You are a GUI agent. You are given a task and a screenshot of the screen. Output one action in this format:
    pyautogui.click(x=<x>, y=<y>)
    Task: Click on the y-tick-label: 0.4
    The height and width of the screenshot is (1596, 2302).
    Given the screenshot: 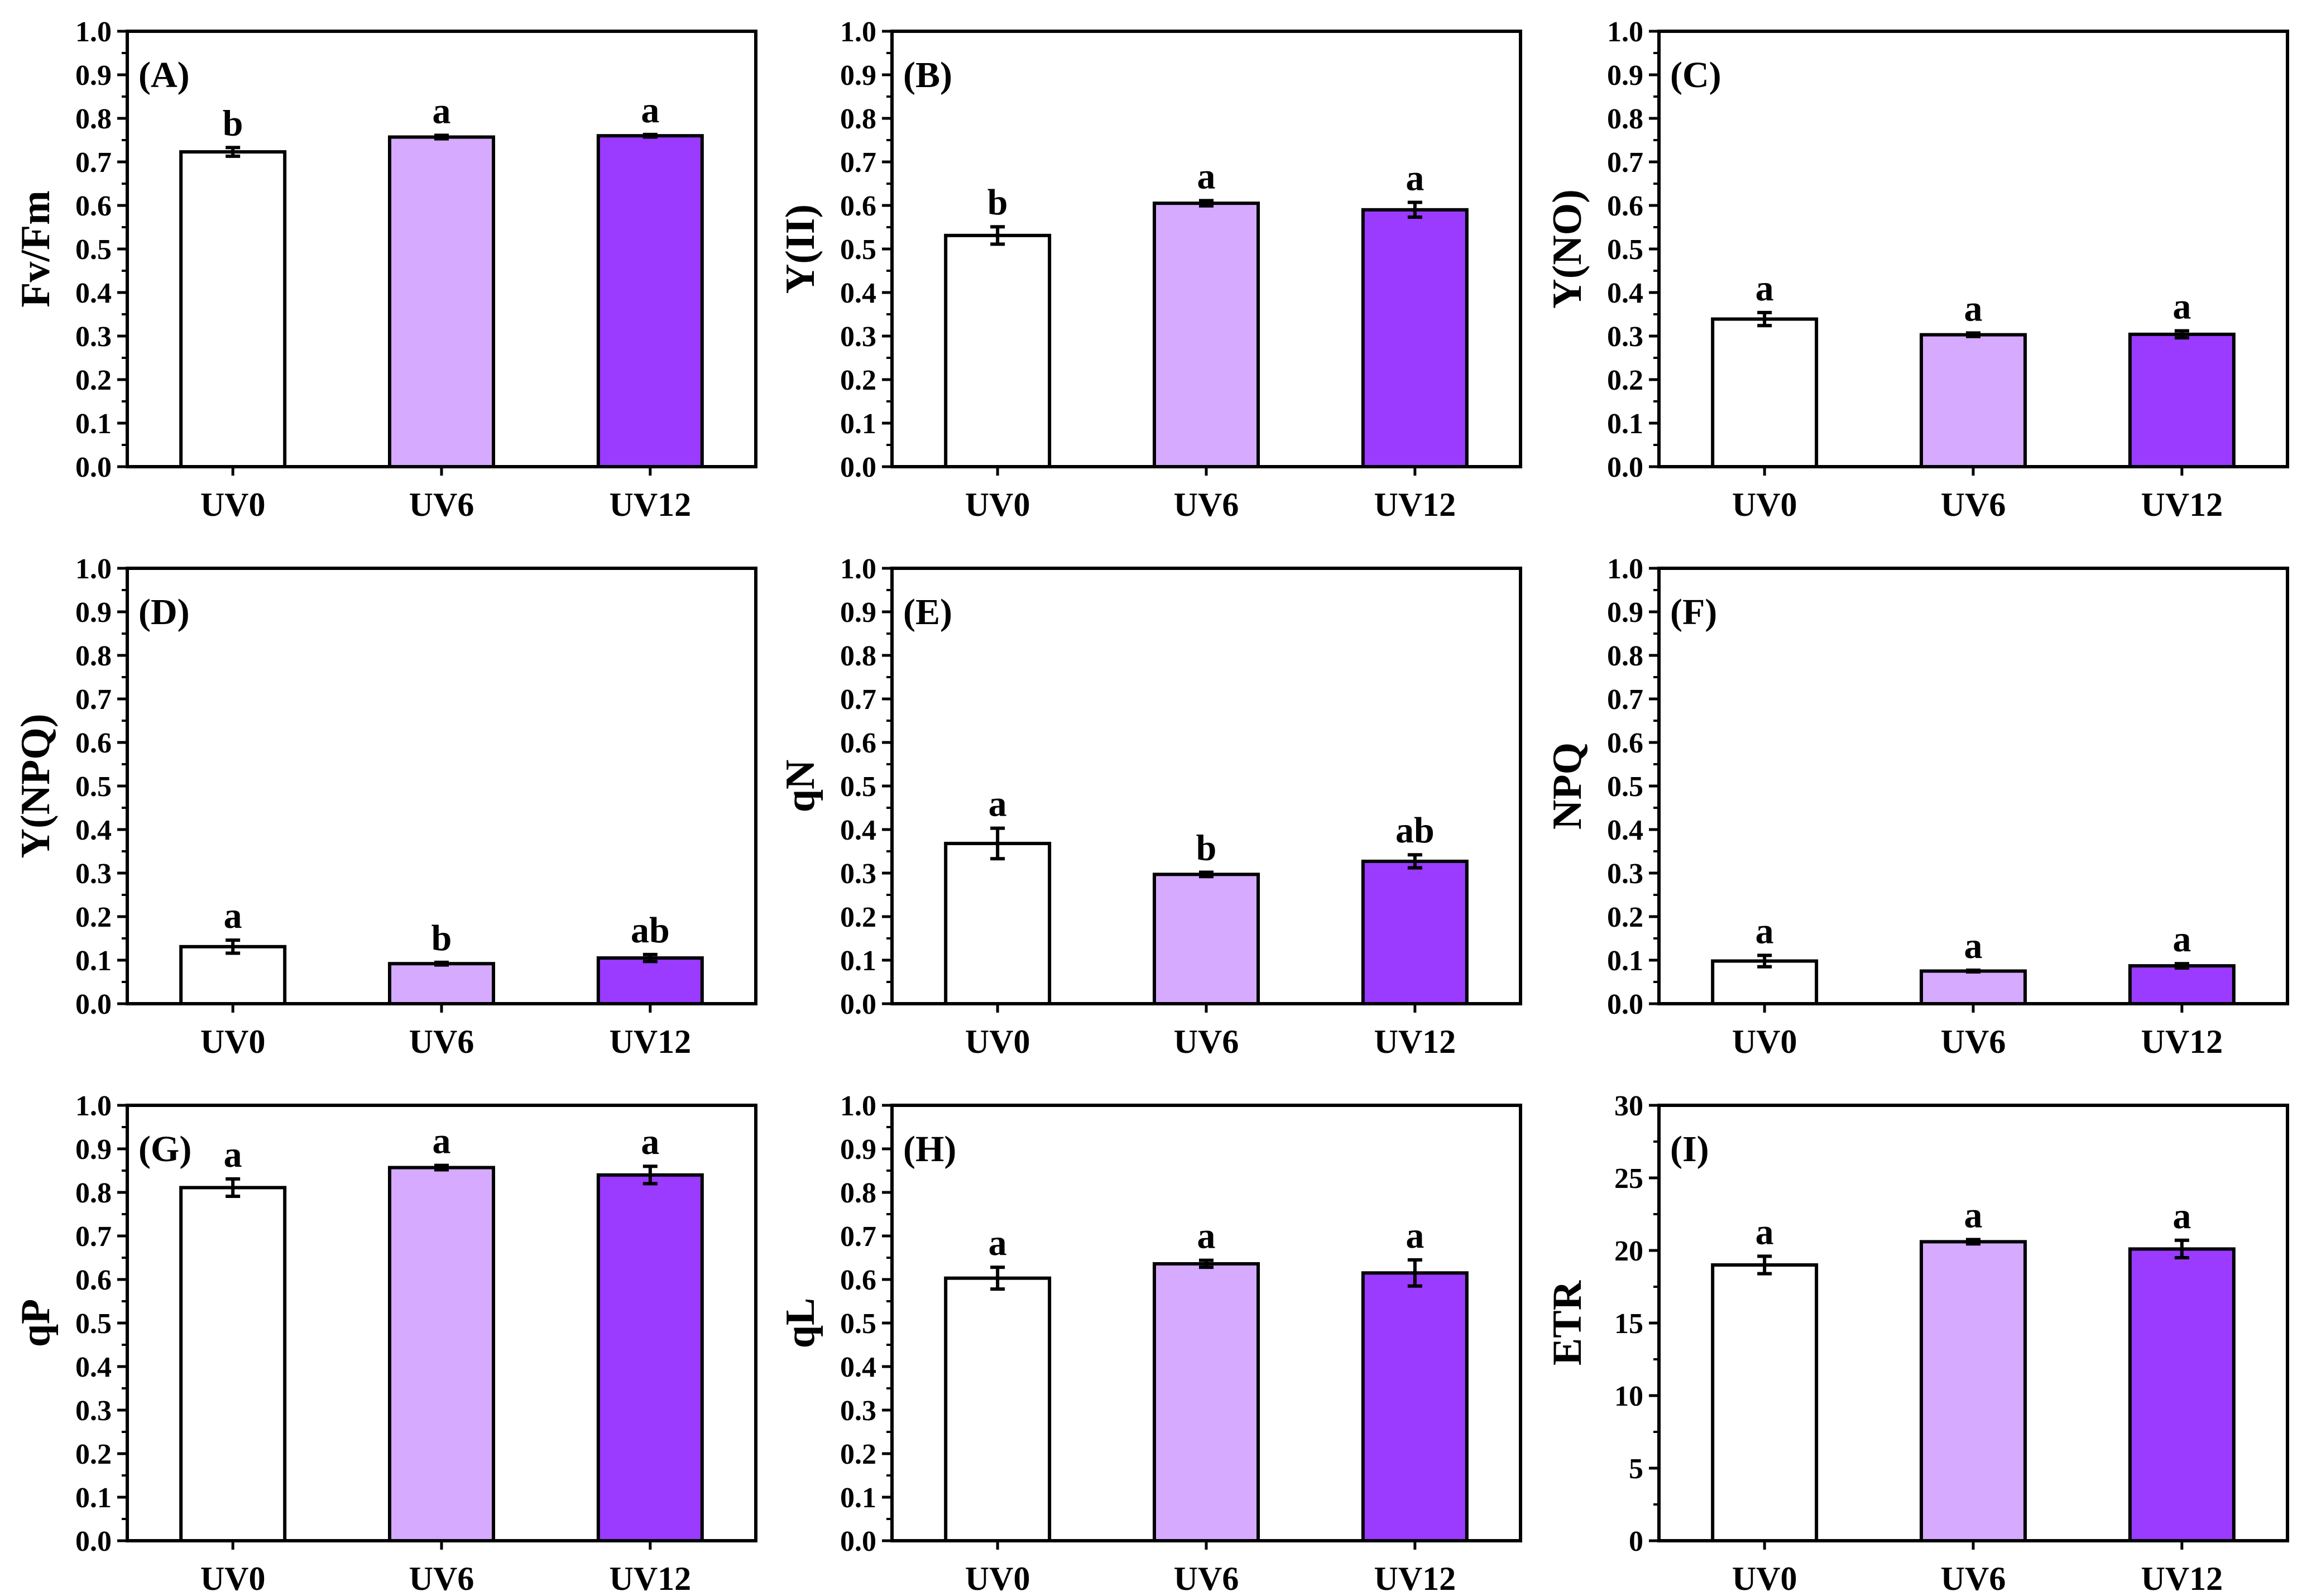 What is the action you would take?
    pyautogui.click(x=1625, y=293)
    